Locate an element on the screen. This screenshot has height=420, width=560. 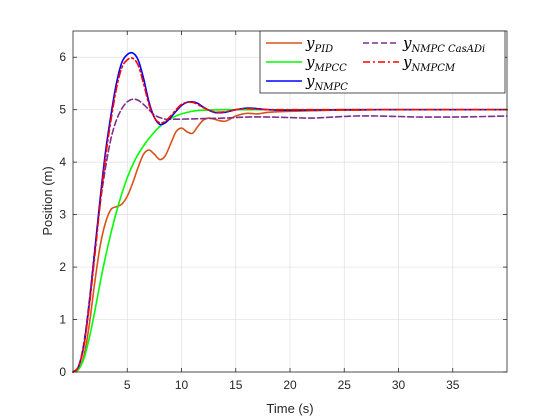
x-axis-label: Time (s) is located at coordinates (289, 408).